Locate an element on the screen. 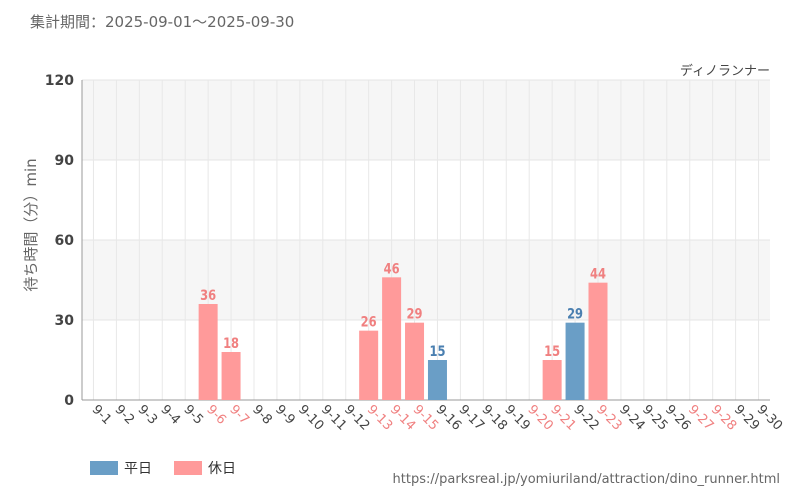 The width and height of the screenshot is (800, 500). y-tick-labels: 0 30 60 90 120 is located at coordinates (59, 241).